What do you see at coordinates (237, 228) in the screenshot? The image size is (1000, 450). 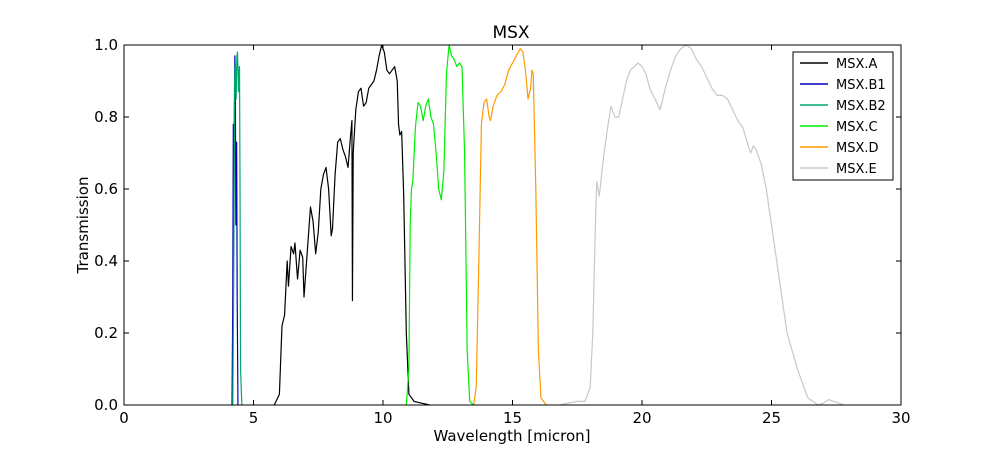 I see `series-line-msx-b2` at bounding box center [237, 228].